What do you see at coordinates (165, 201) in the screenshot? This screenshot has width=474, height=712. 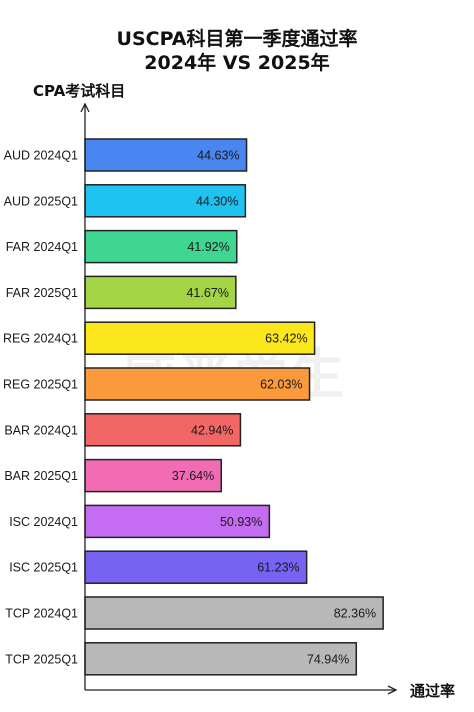 I see `bar-aud-2025q1` at bounding box center [165, 201].